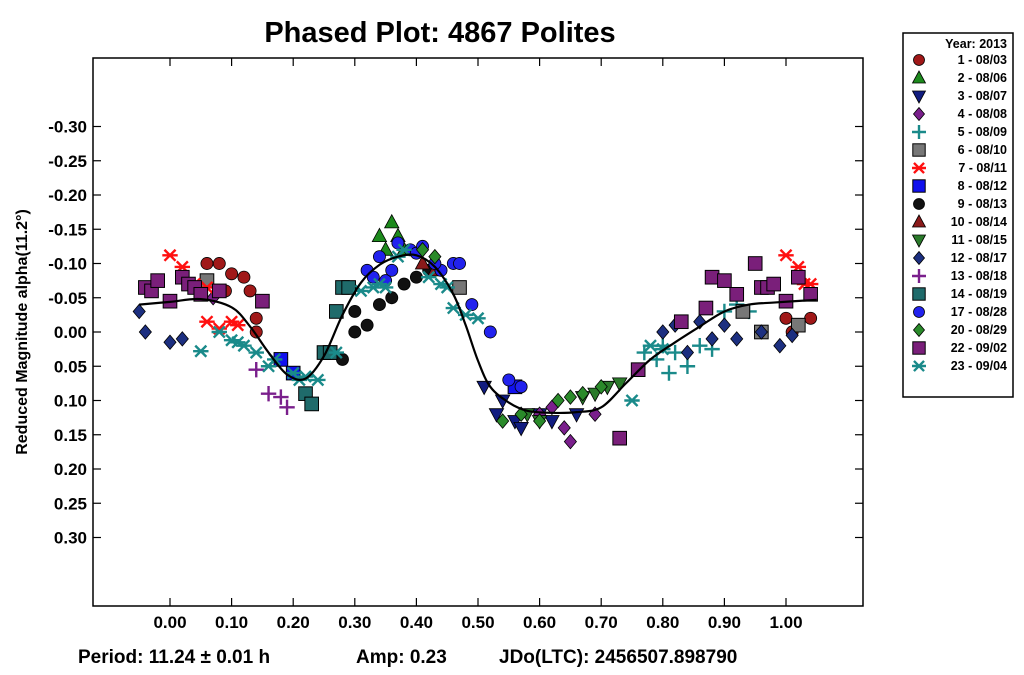  What do you see at coordinates (416, 622) in the screenshot?
I see `x-tick-label: 0.40` at bounding box center [416, 622].